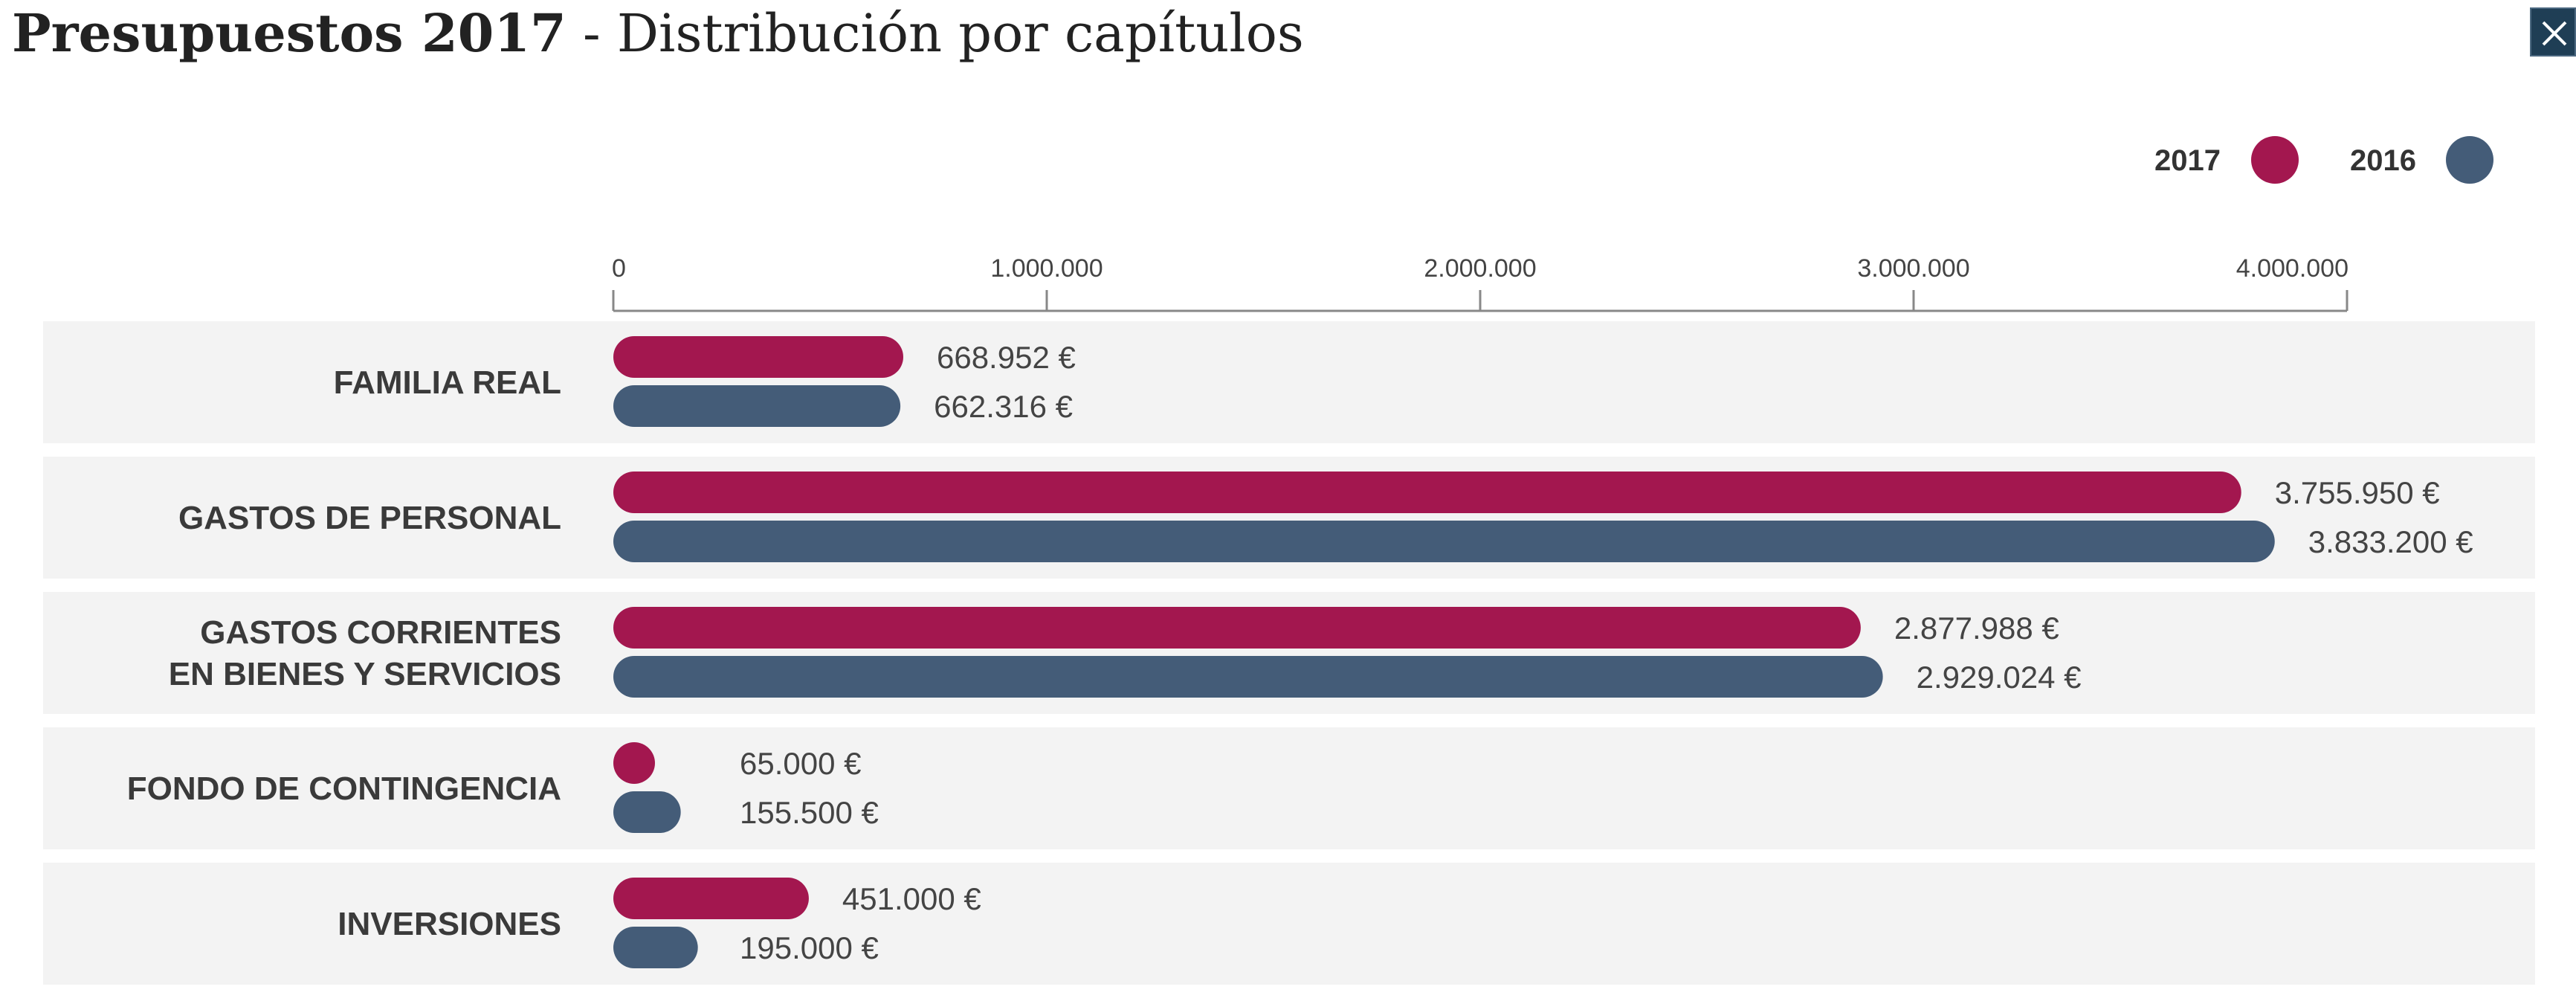 This screenshot has height=1004, width=2576. Describe the element at coordinates (365, 674) in the screenshot. I see `category-label: EN BIENES Y SERVICIOS` at that location.